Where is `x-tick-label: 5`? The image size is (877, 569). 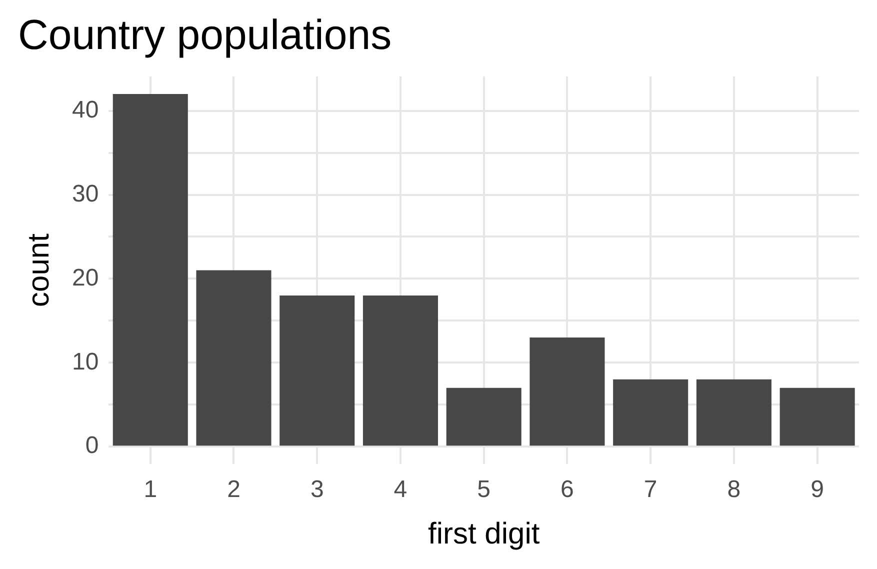 x-tick-label: 5 is located at coordinates (484, 490).